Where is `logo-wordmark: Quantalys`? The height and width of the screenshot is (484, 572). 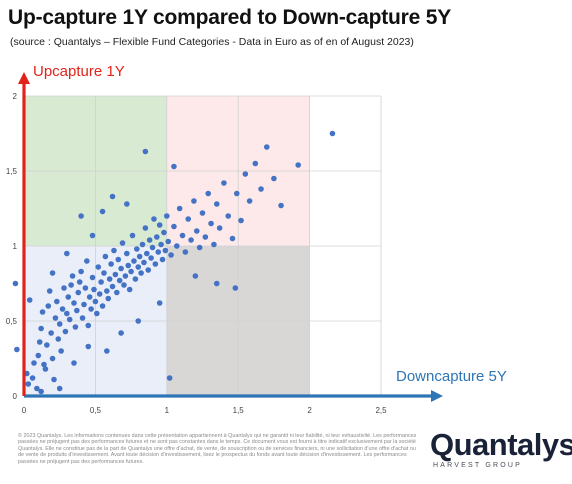
logo-wordmark: Quantalys is located at coordinates (501, 444).